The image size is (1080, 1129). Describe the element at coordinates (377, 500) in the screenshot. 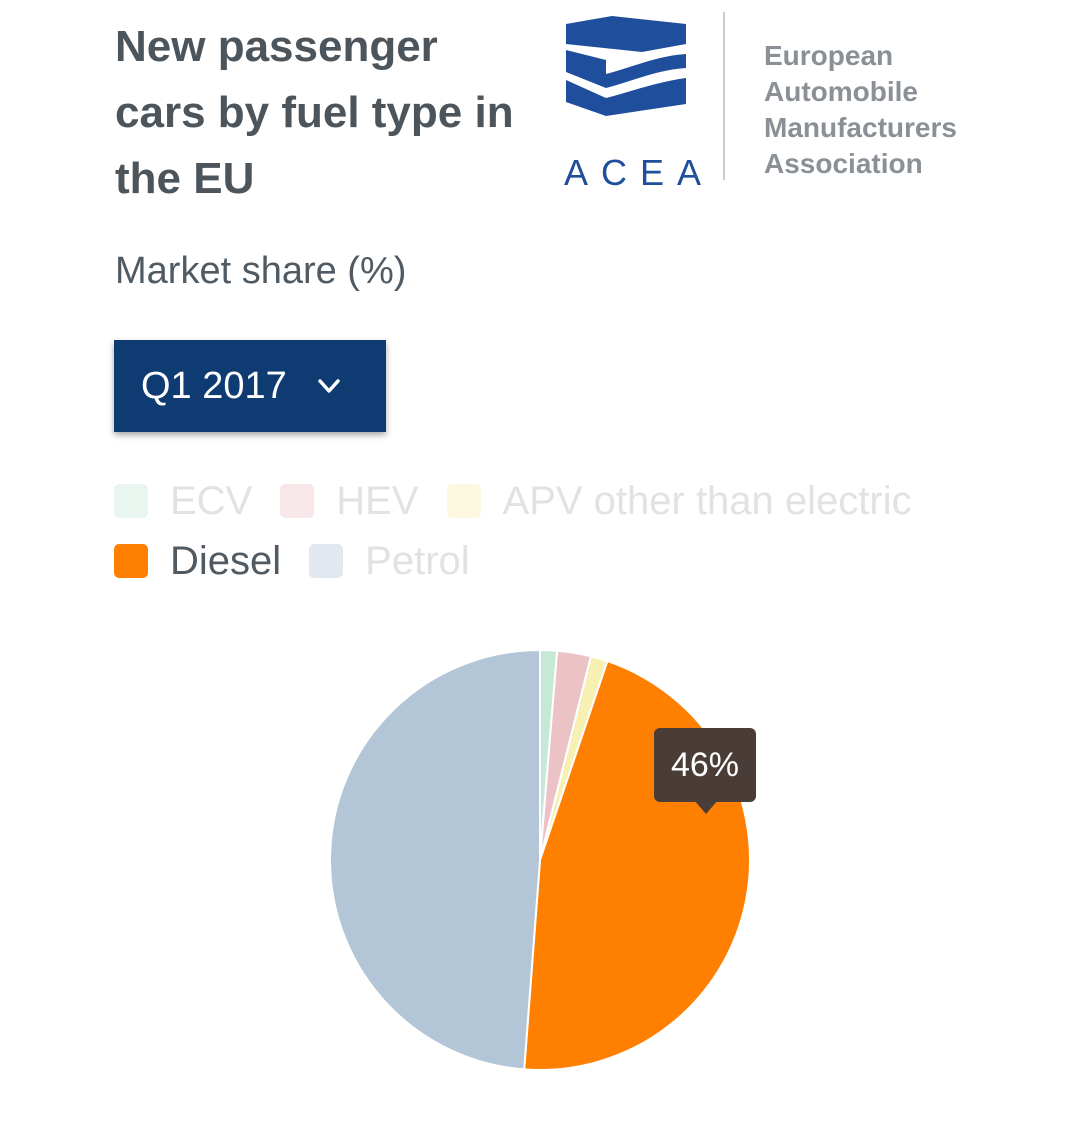

I see `legend-label: HEV` at that location.